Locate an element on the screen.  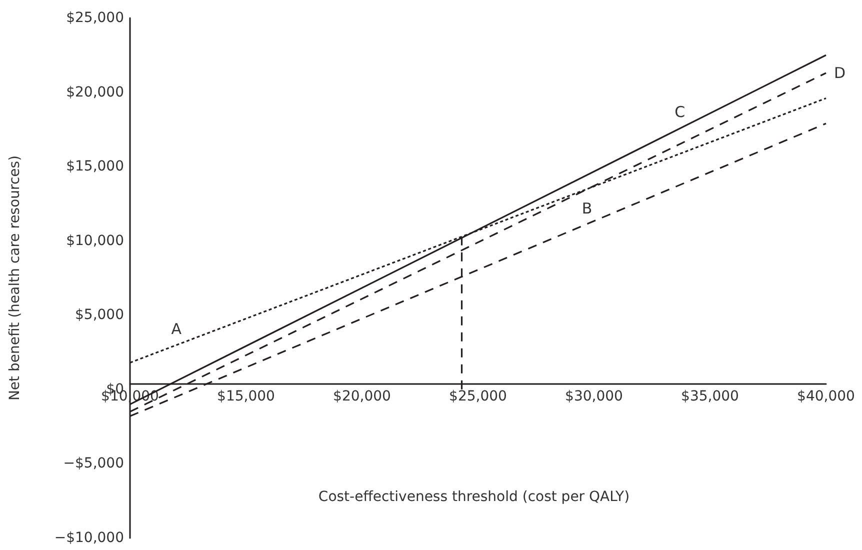
annotation: A is located at coordinates (176, 329).